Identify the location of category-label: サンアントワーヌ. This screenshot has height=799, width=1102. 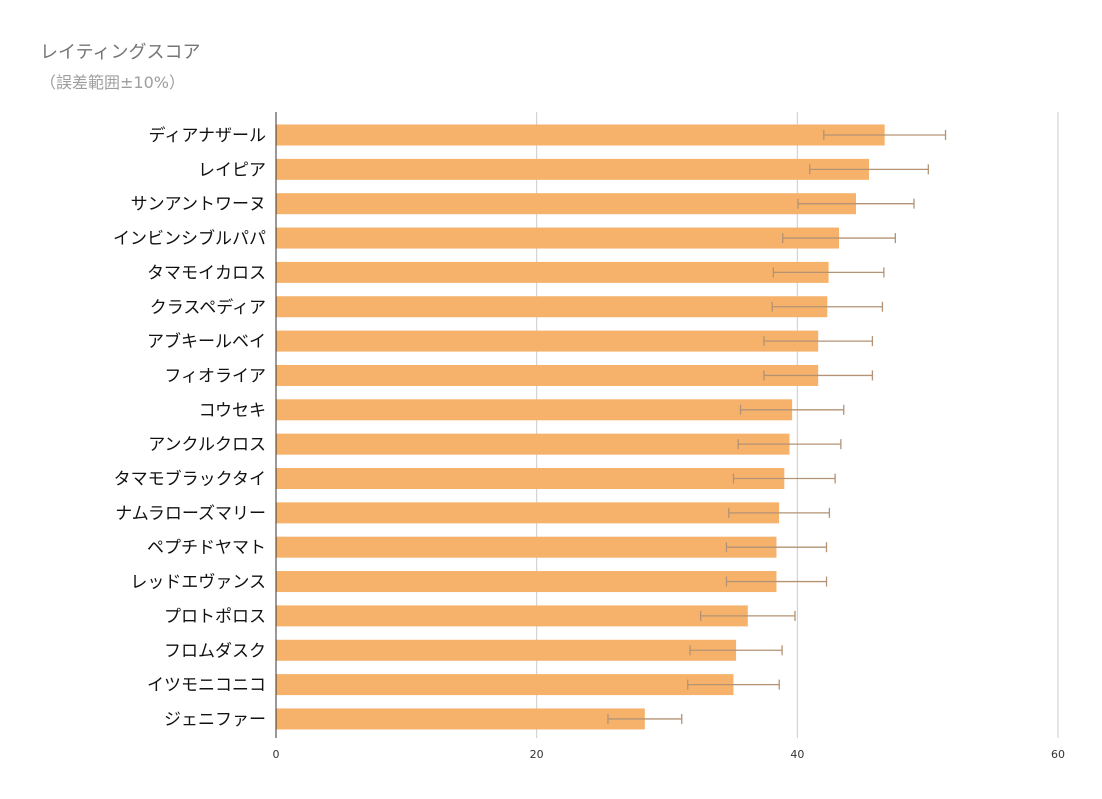
(198, 205).